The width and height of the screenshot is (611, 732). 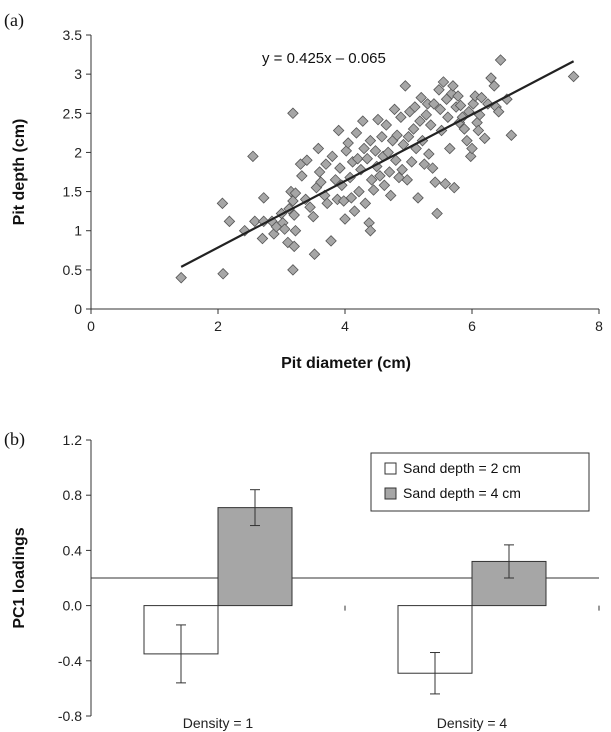 What do you see at coordinates (78, 74) in the screenshot?
I see `scatter-y-tick-label: 3` at bounding box center [78, 74].